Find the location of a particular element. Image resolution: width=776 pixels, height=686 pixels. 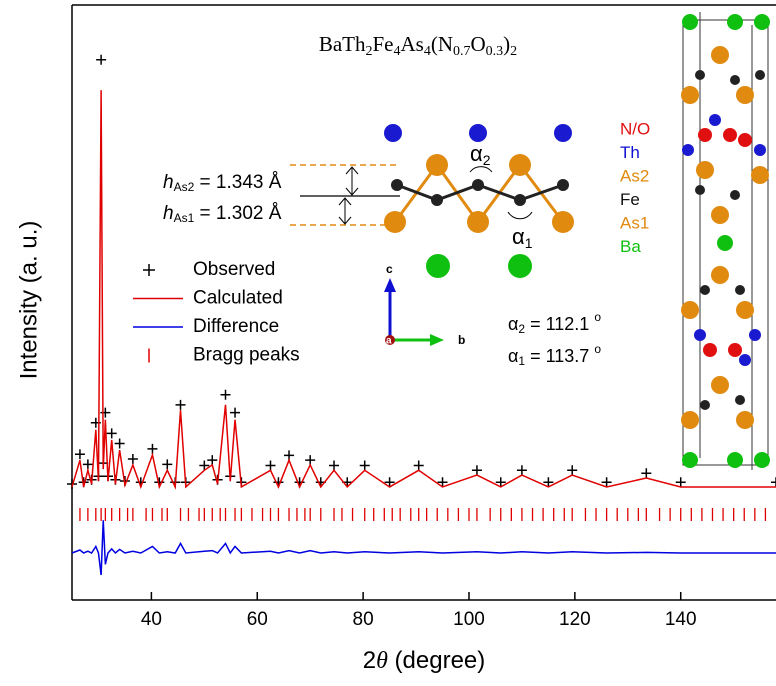

x-tick-label: 120 is located at coordinates (575, 619).